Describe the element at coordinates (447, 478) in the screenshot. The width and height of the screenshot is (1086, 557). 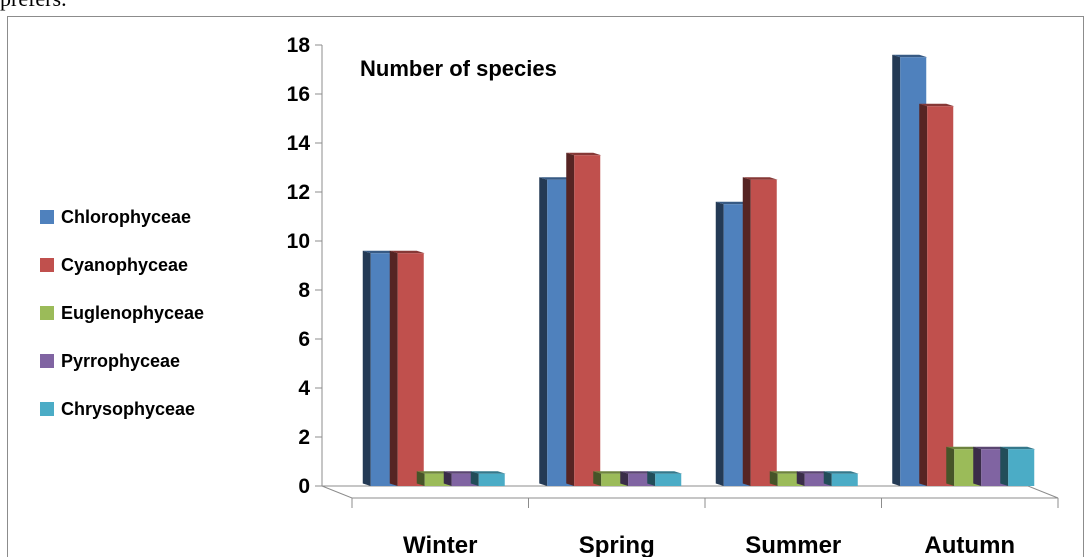
I see `bar-side-pyrrophyceae-winter` at that location.